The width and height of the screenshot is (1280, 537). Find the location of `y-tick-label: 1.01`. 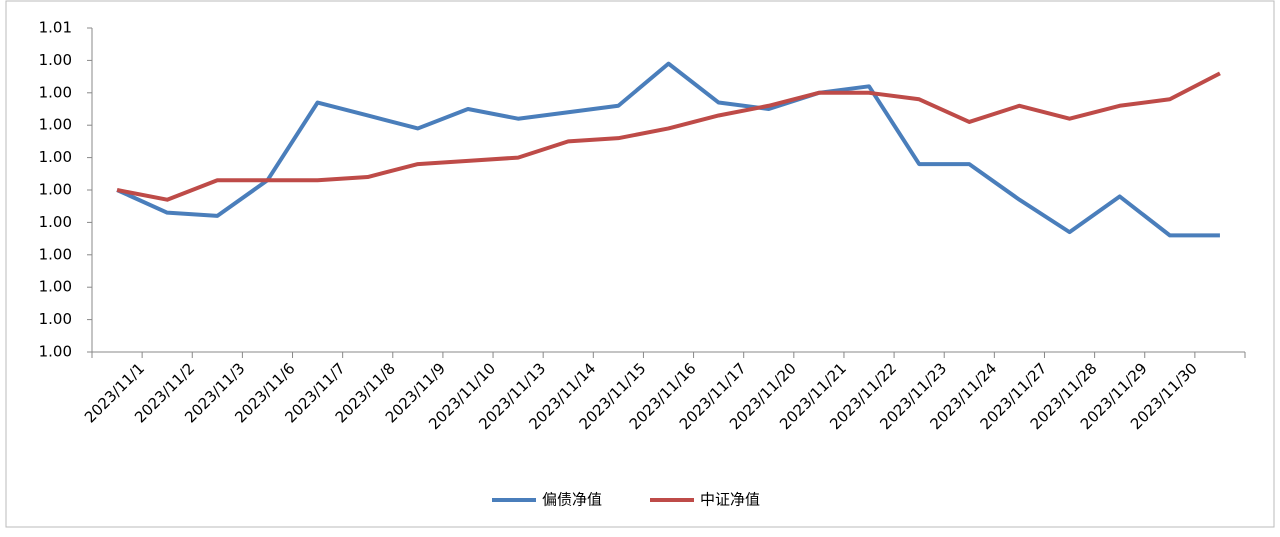

y-tick-label: 1.01 is located at coordinates (55, 28).